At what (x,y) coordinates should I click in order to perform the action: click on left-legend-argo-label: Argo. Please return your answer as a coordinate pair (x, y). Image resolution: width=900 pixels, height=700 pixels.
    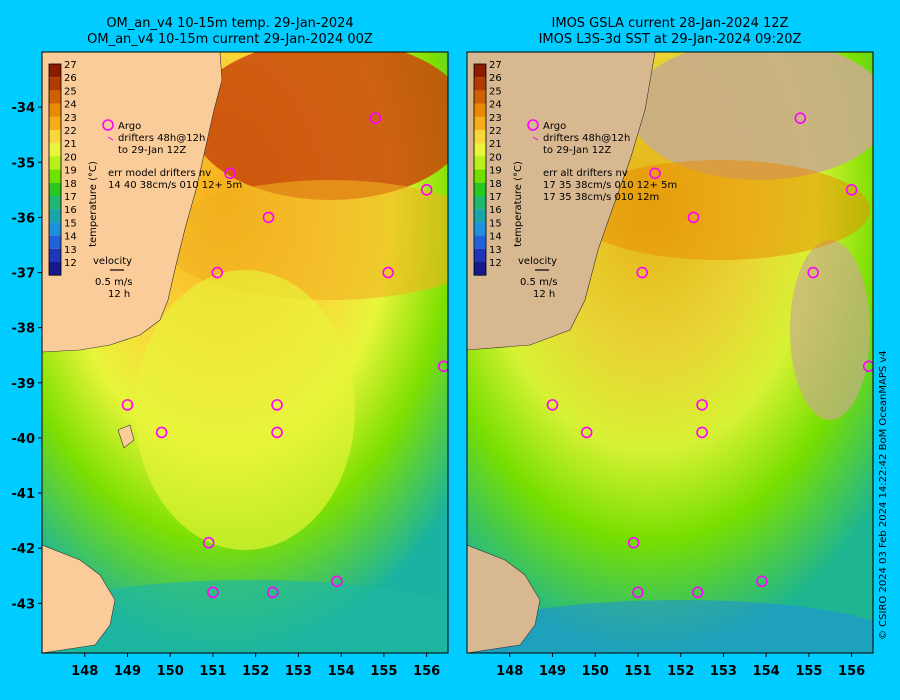
    Looking at the image, I should click on (129, 126).